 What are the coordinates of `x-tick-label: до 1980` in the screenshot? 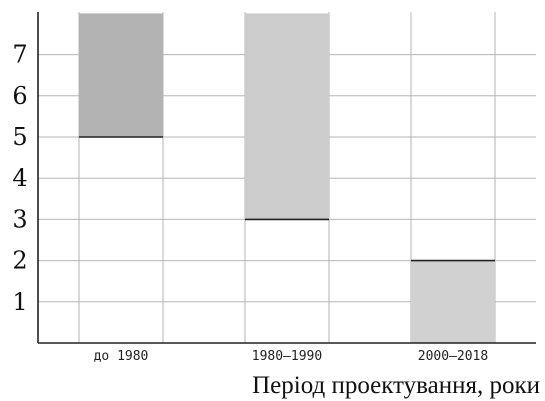 It's located at (121, 356).